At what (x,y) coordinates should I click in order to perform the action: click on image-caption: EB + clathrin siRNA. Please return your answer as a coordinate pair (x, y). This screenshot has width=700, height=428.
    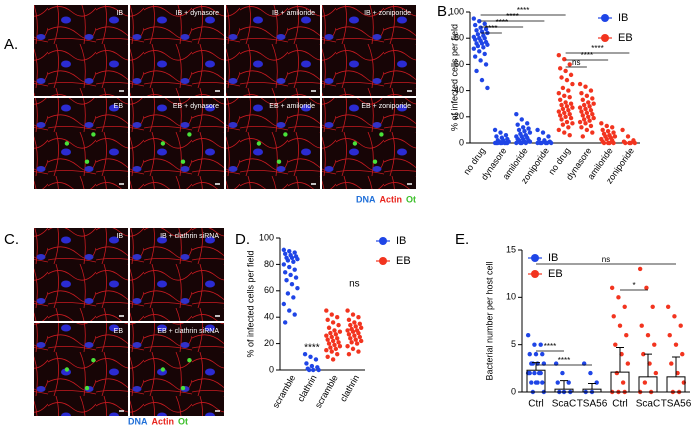
    Looking at the image, I should click on (188, 331).